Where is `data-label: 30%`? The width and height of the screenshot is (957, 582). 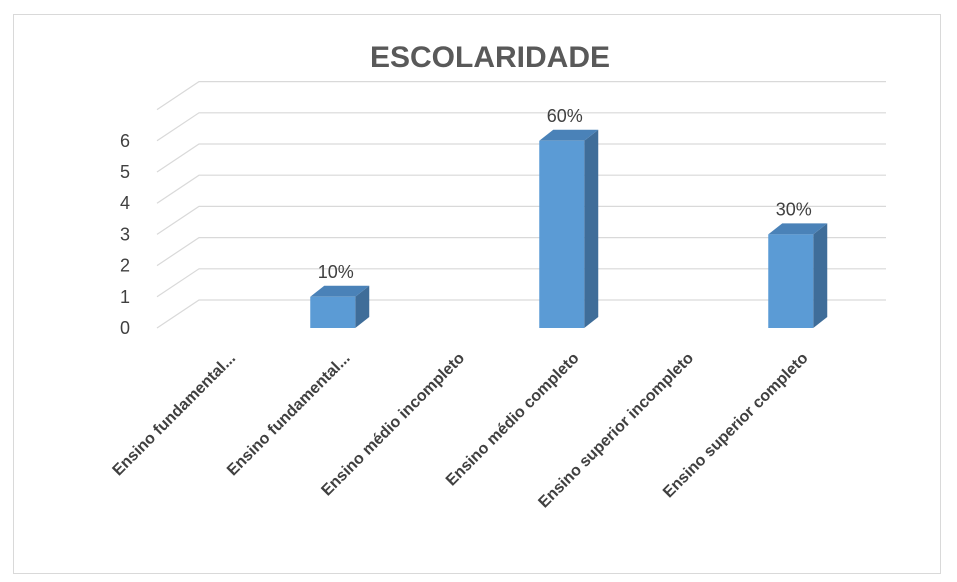 data-label: 30% is located at coordinates (794, 209).